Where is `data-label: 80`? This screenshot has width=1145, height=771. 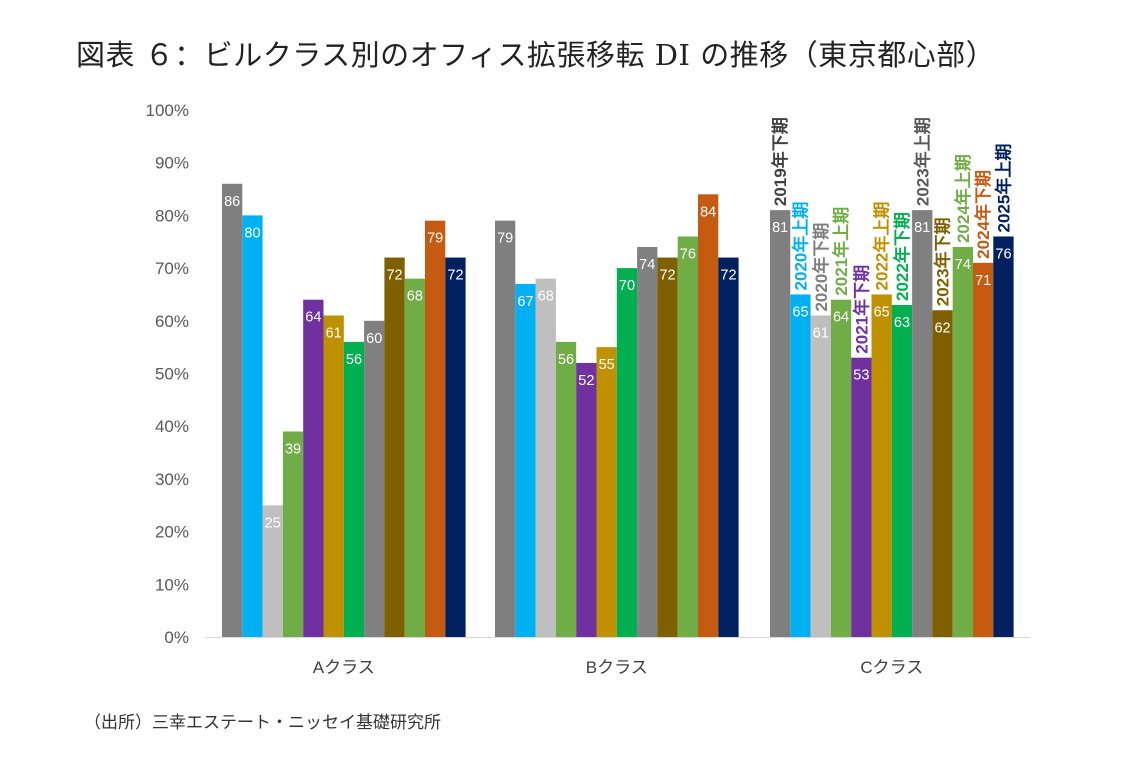 data-label: 80 is located at coordinates (252, 233).